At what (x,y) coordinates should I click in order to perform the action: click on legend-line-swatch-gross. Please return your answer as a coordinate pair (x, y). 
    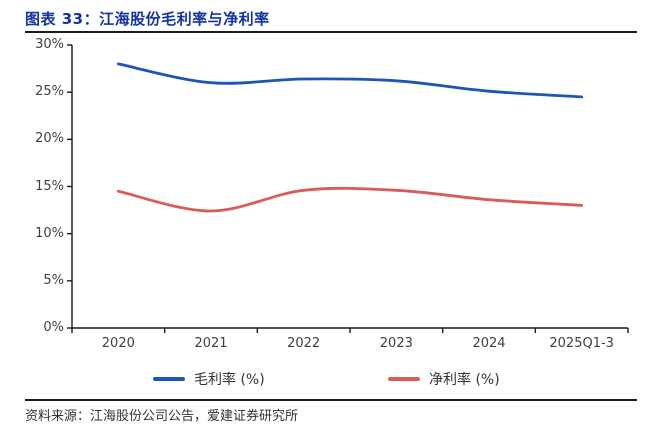
    Looking at the image, I should click on (169, 379).